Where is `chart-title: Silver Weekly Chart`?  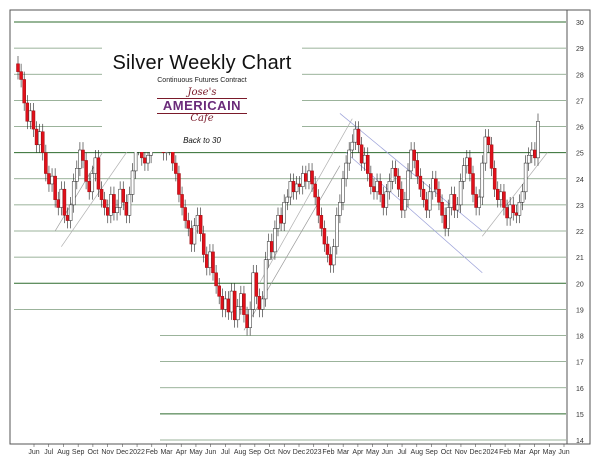
chart-title: Silver Weekly Chart is located at coordinates (202, 63).